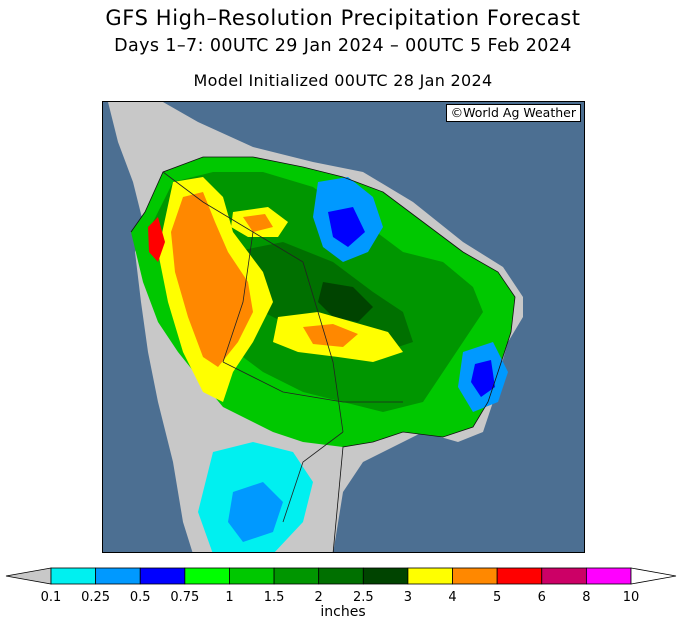  Describe the element at coordinates (318, 597) in the screenshot. I see `colorbar-tick-label: 2` at that location.